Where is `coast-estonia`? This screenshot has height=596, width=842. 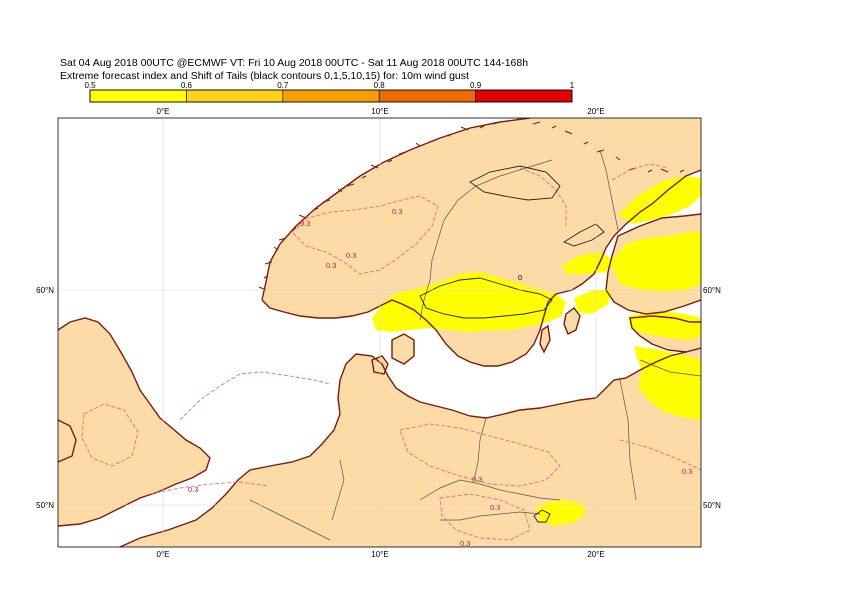
coast-estonia is located at coordinates (665, 334).